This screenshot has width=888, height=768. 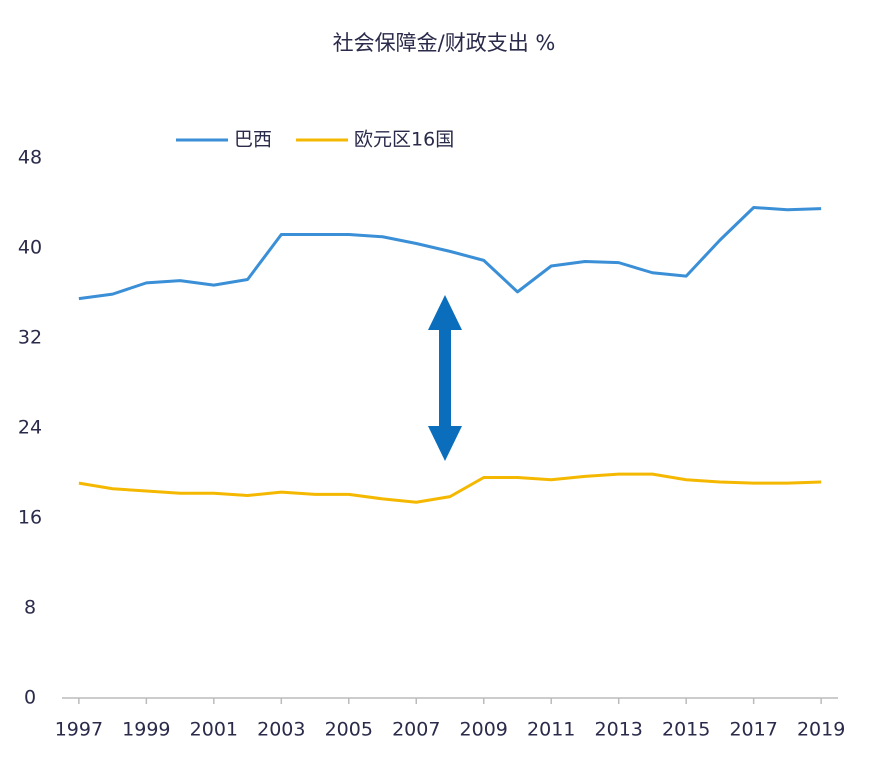 I want to click on x-tick-label: 2019, so click(x=821, y=730).